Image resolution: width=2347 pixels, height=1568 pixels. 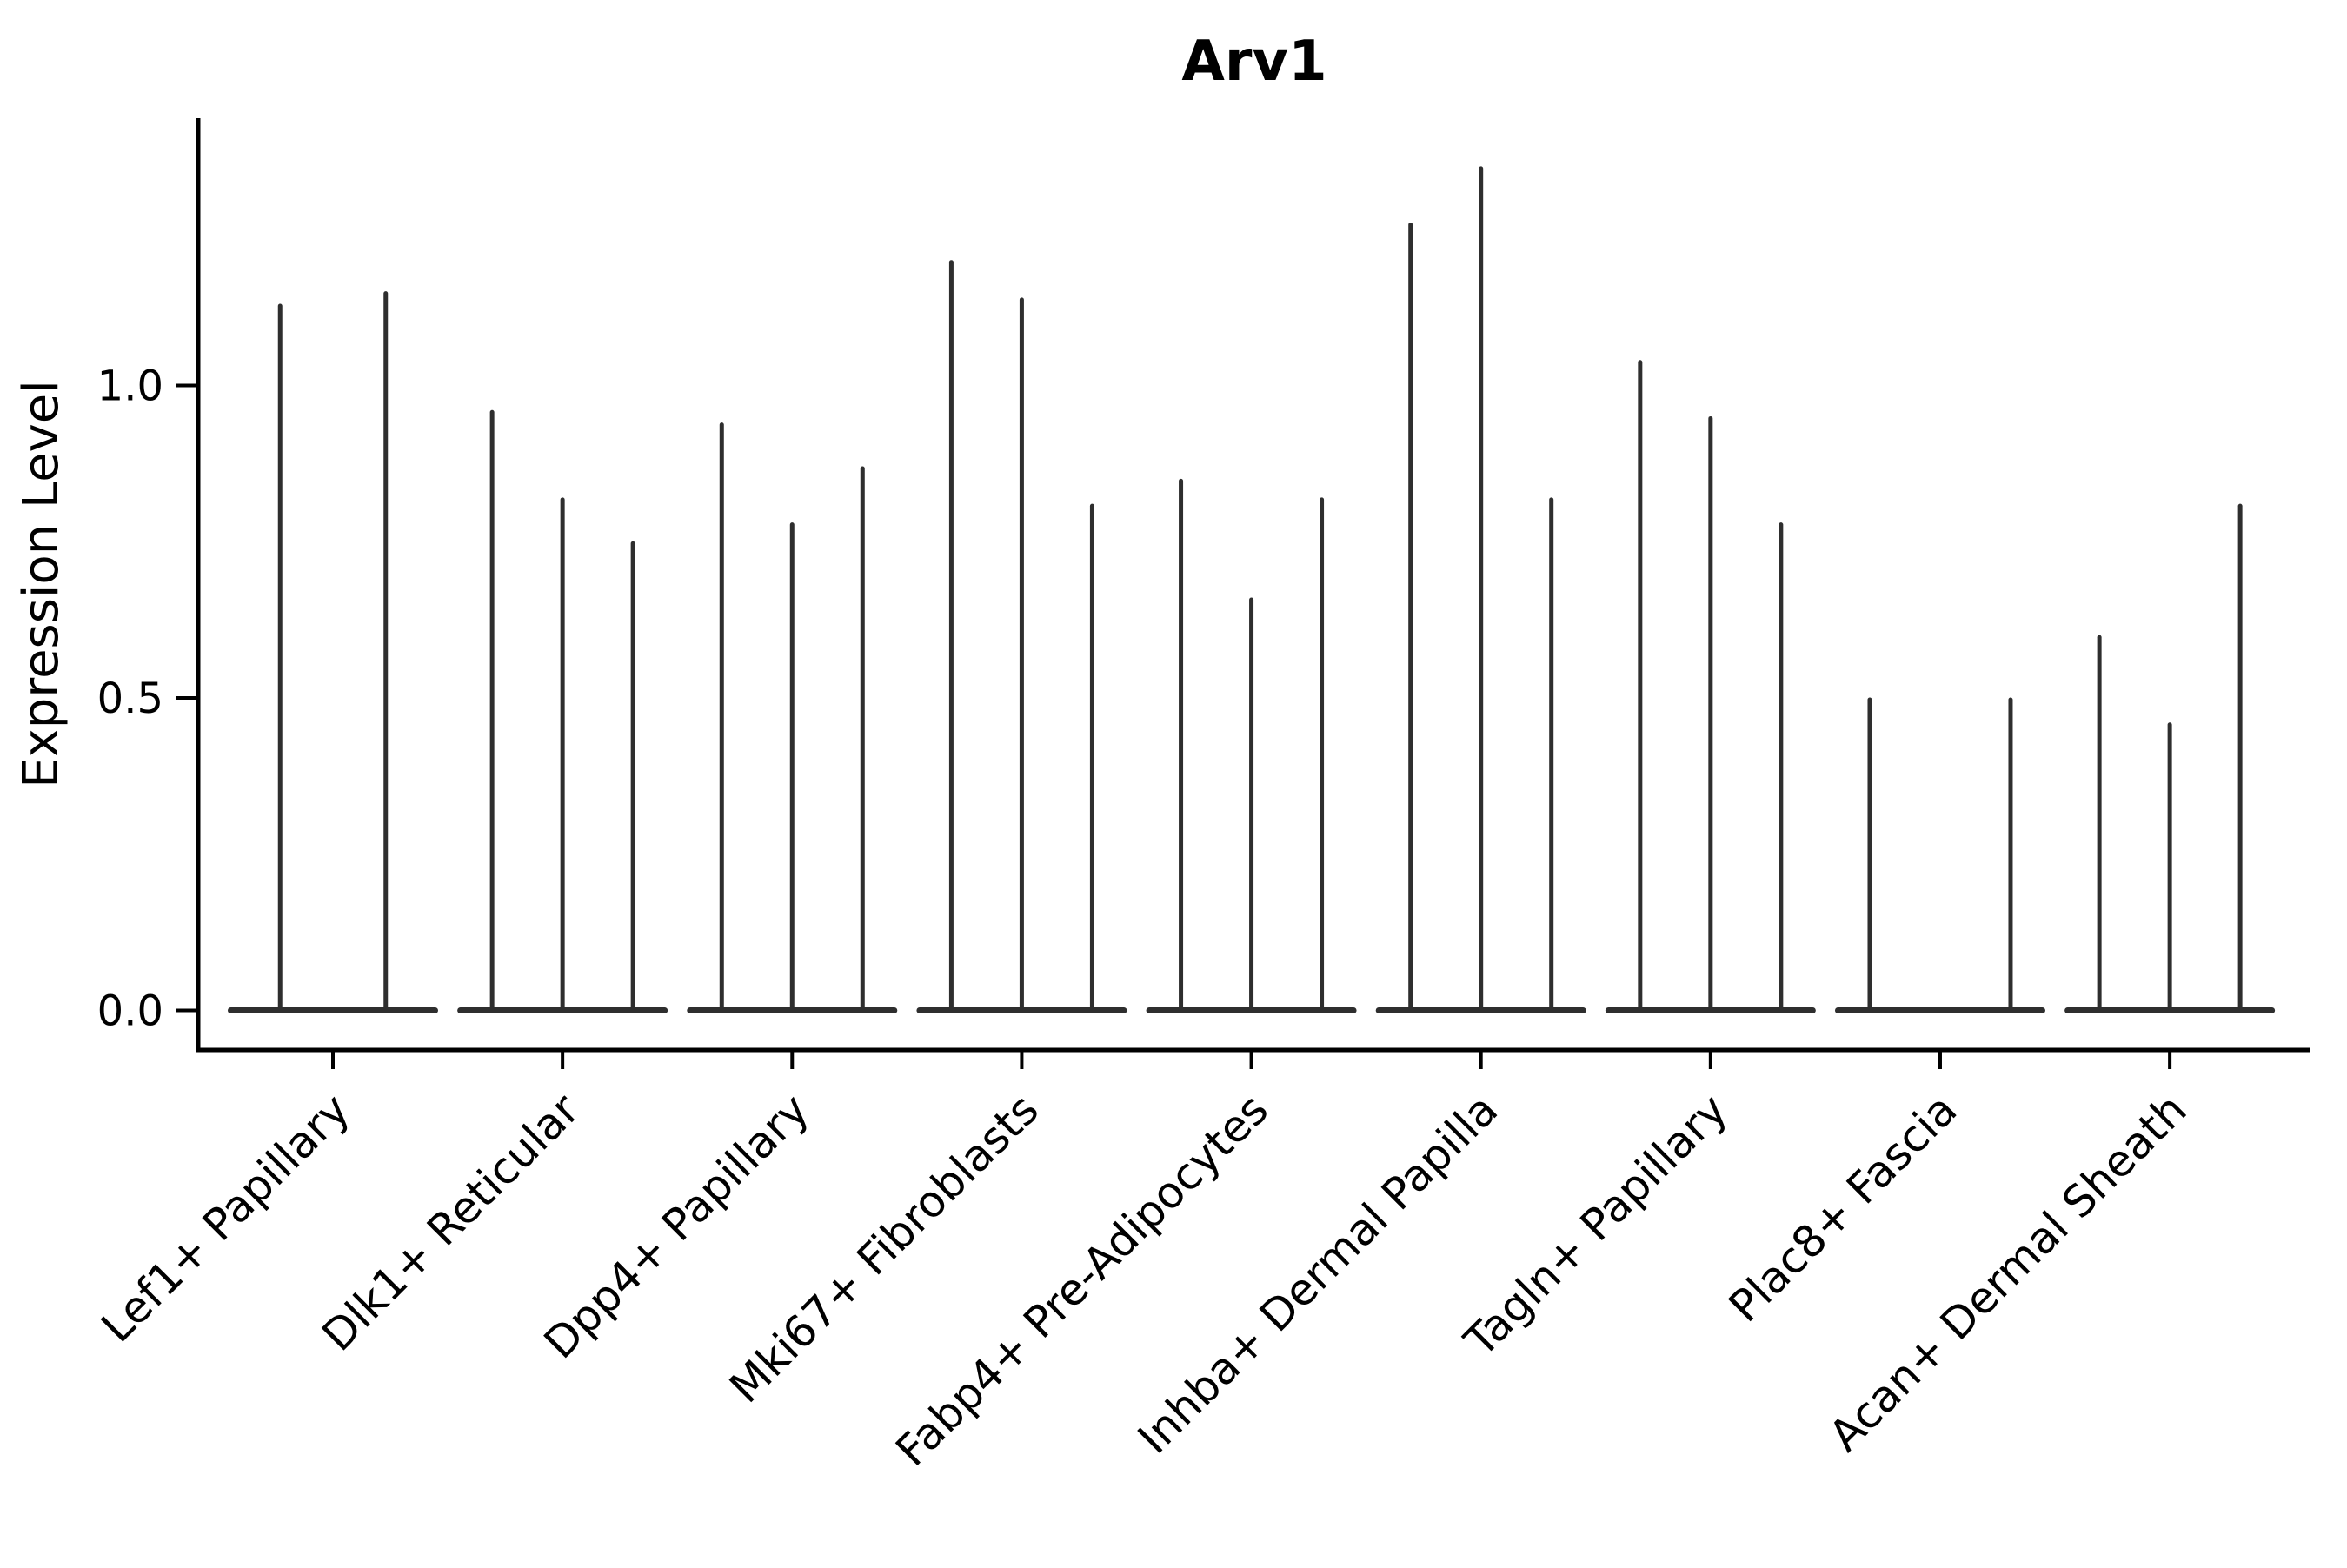 What do you see at coordinates (1843, 1208) in the screenshot?
I see `x-tick-label: Plac8+ Fascia` at bounding box center [1843, 1208].